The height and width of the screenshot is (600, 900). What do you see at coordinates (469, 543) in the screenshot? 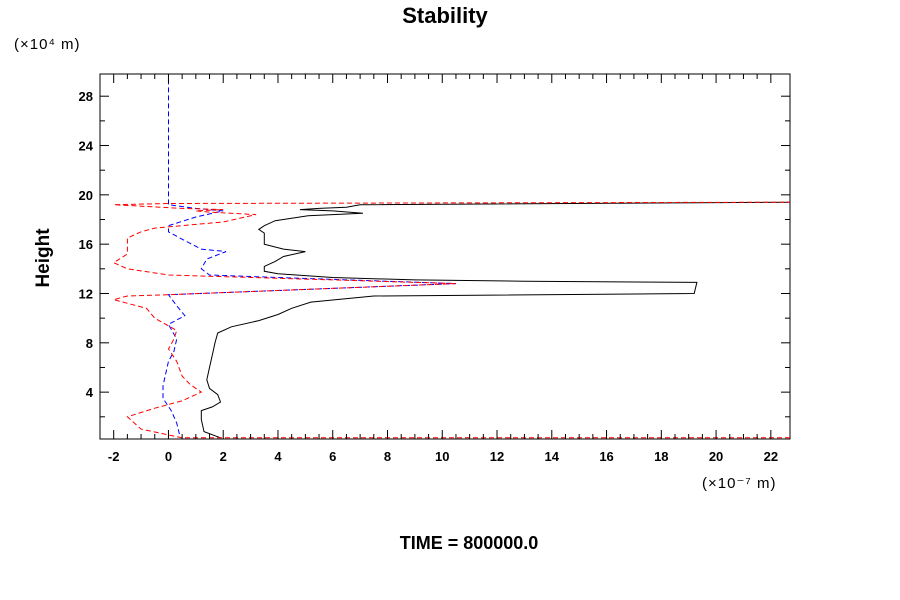
I see `time-footer: TIME = 800000.0` at bounding box center [469, 543].